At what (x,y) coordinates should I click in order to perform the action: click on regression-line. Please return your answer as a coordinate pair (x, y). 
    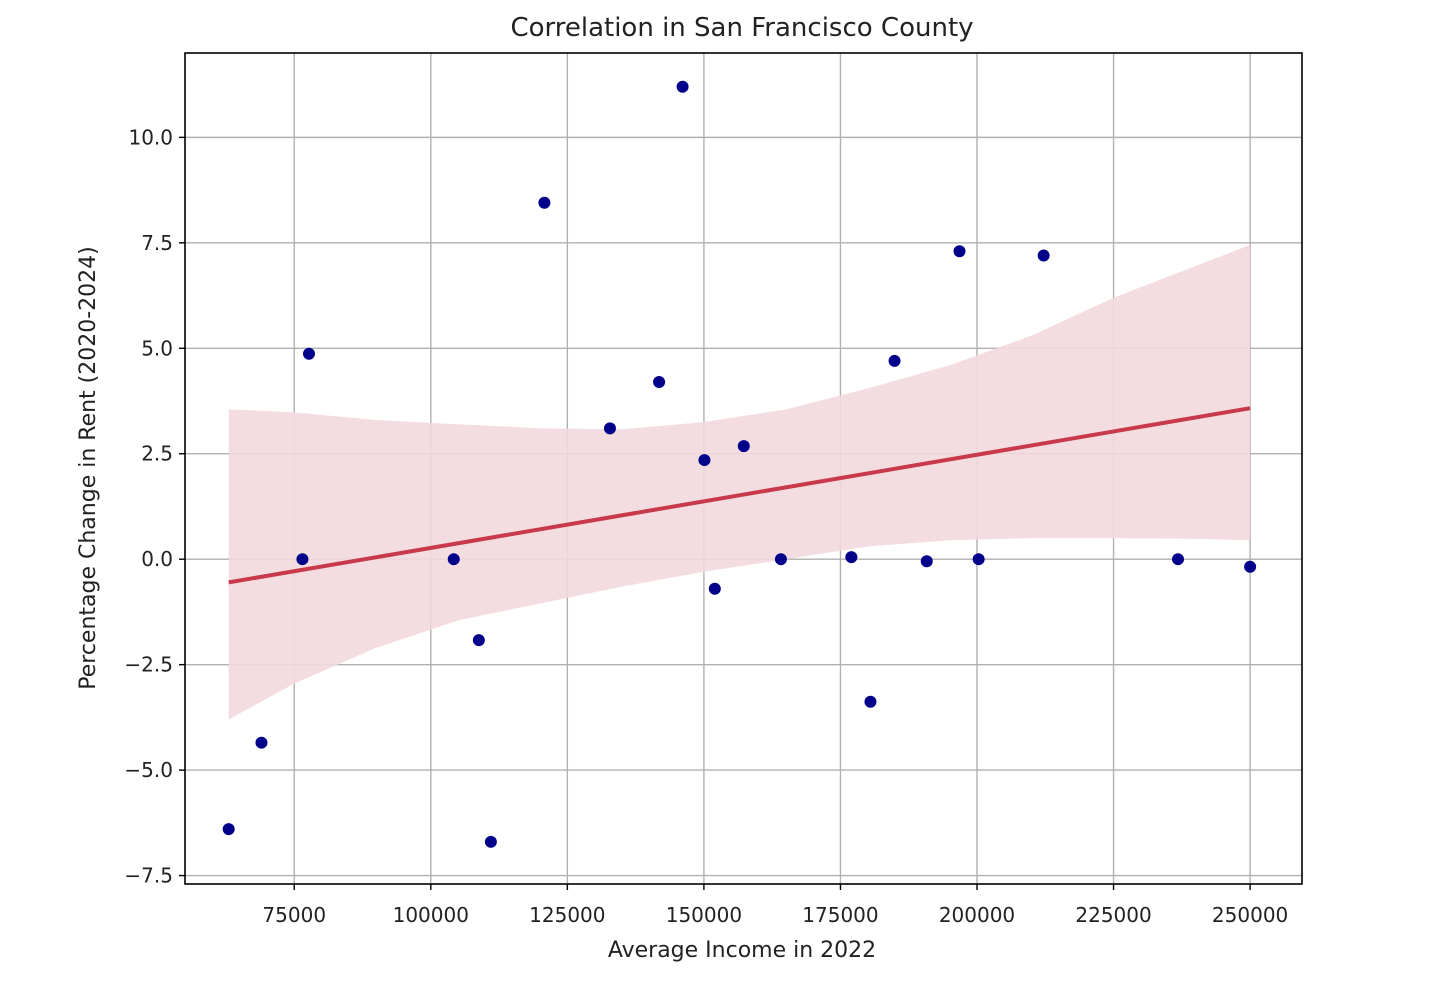
    Looking at the image, I should click on (739, 495).